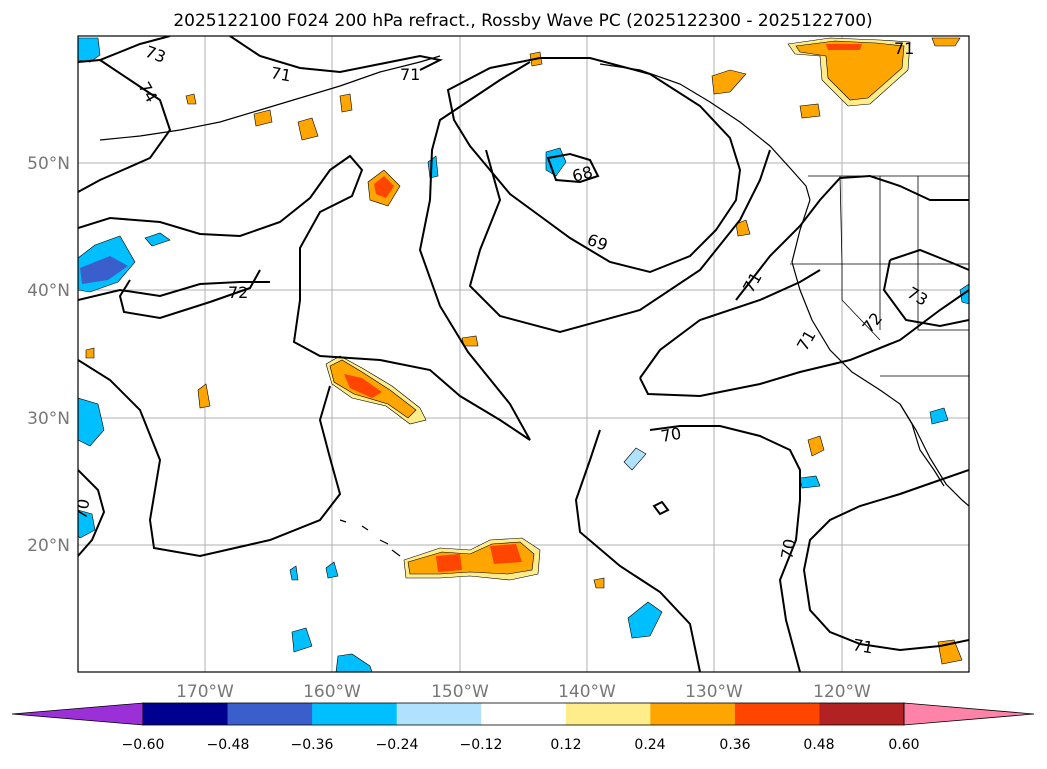  Describe the element at coordinates (191, 99) in the screenshot. I see `pos-patch-small-i` at that location.